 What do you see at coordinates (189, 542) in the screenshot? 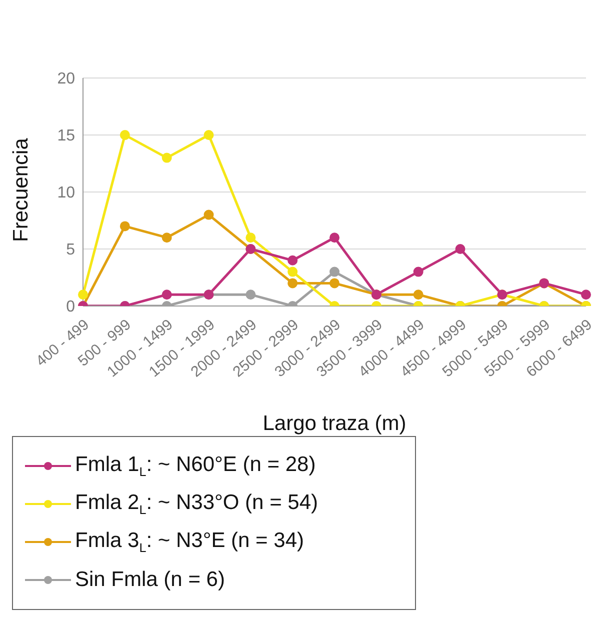
I see `legend-label: Fmla 3$_{L}$: ~ N3°E (n = 34)` at bounding box center [189, 542].